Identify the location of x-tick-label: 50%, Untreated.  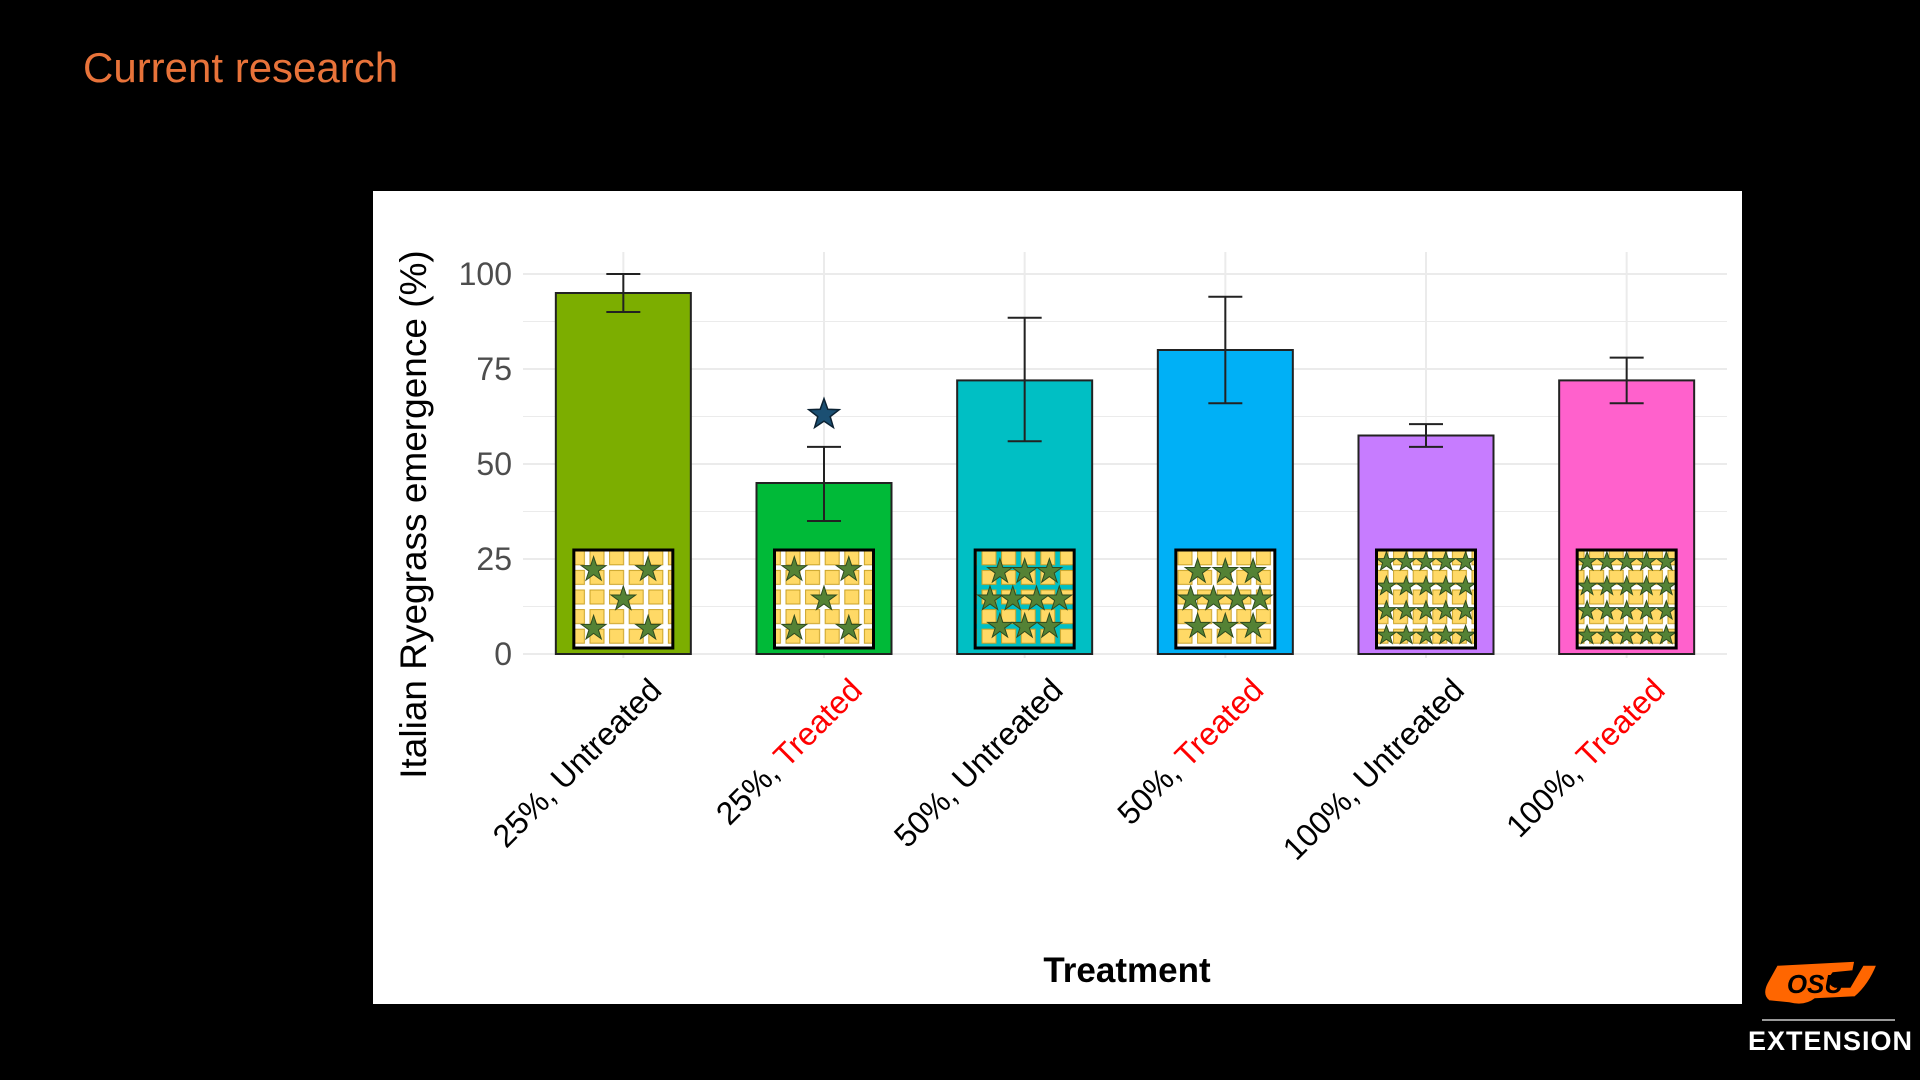
(978, 762).